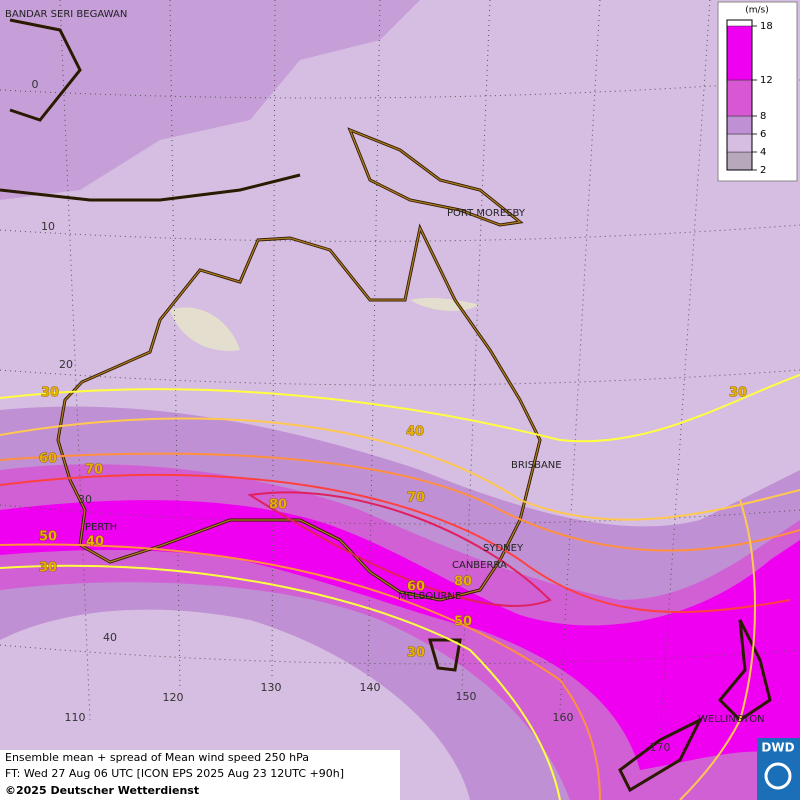 The height and width of the screenshot is (800, 800). What do you see at coordinates (763, 116) in the screenshot?
I see `legend-tick-label: 8` at bounding box center [763, 116].